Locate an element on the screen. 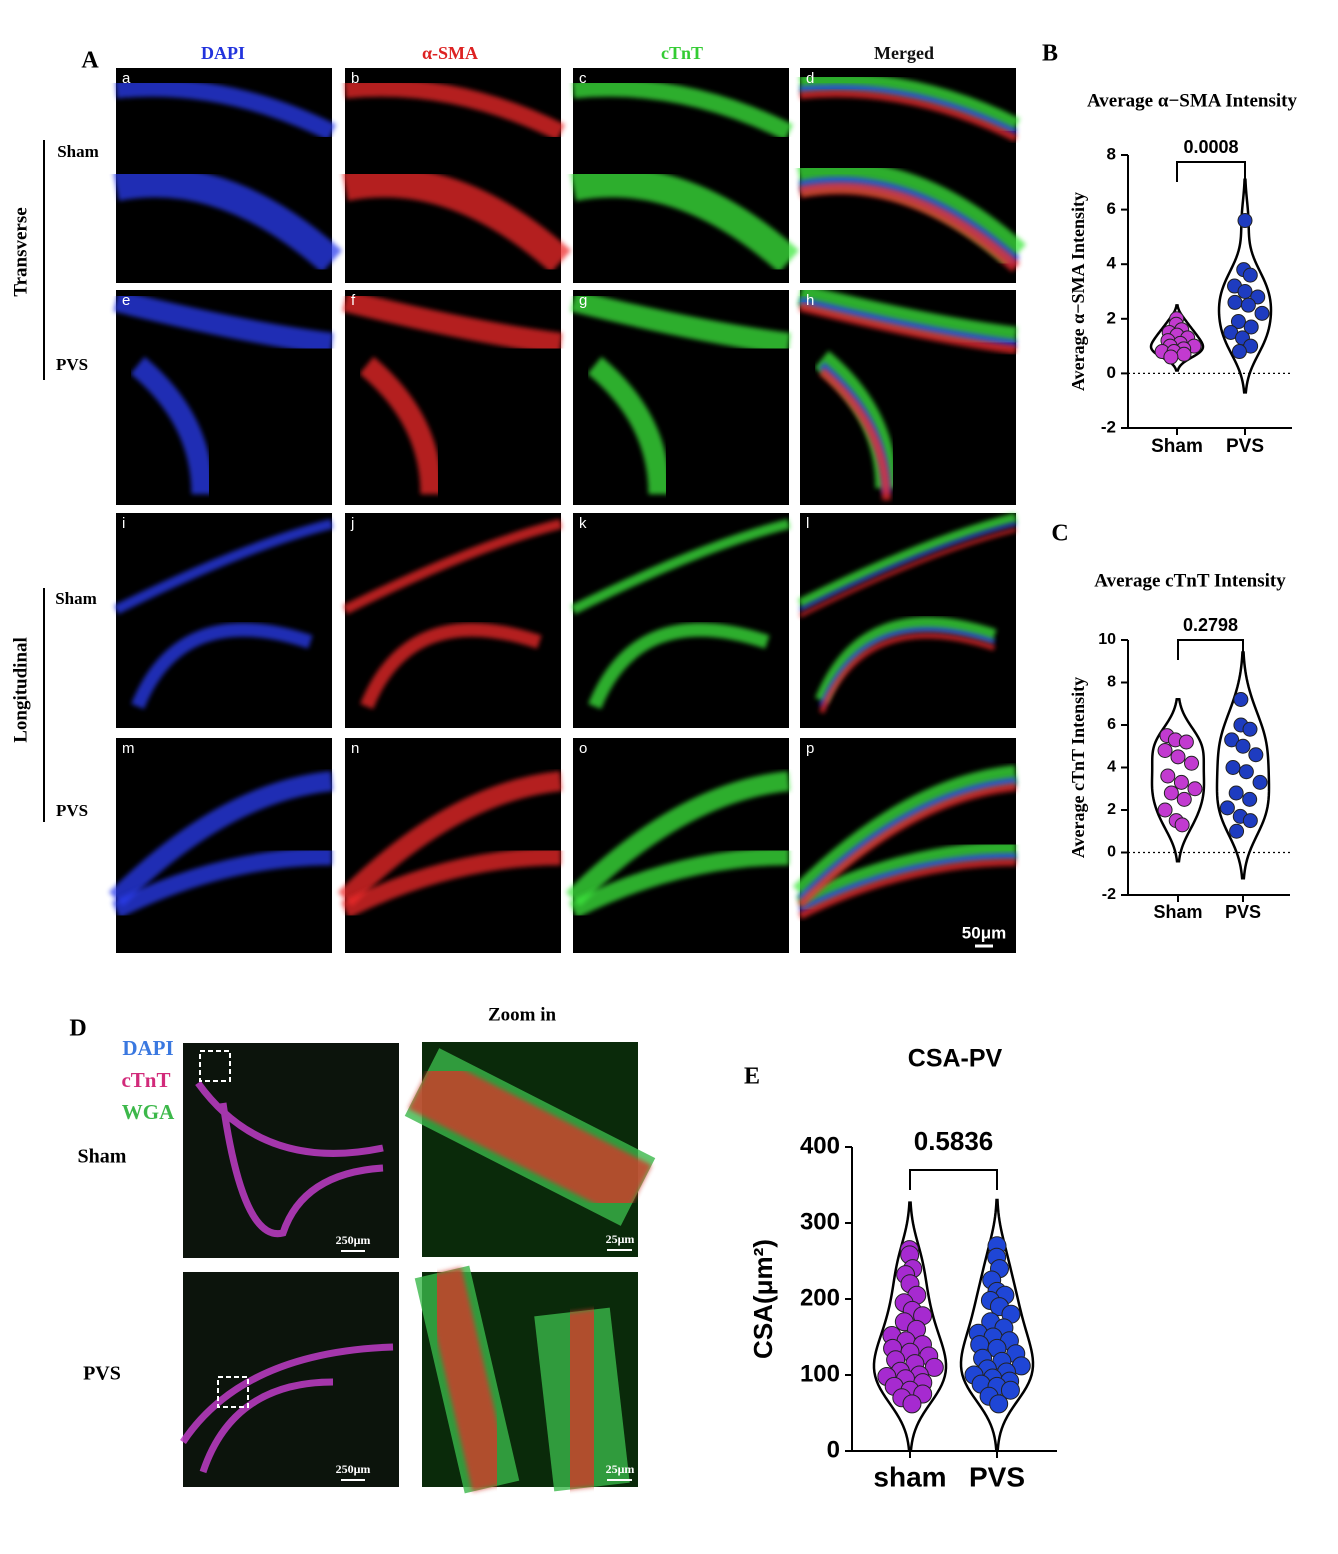  bracket is located at coordinates (1211, 171).